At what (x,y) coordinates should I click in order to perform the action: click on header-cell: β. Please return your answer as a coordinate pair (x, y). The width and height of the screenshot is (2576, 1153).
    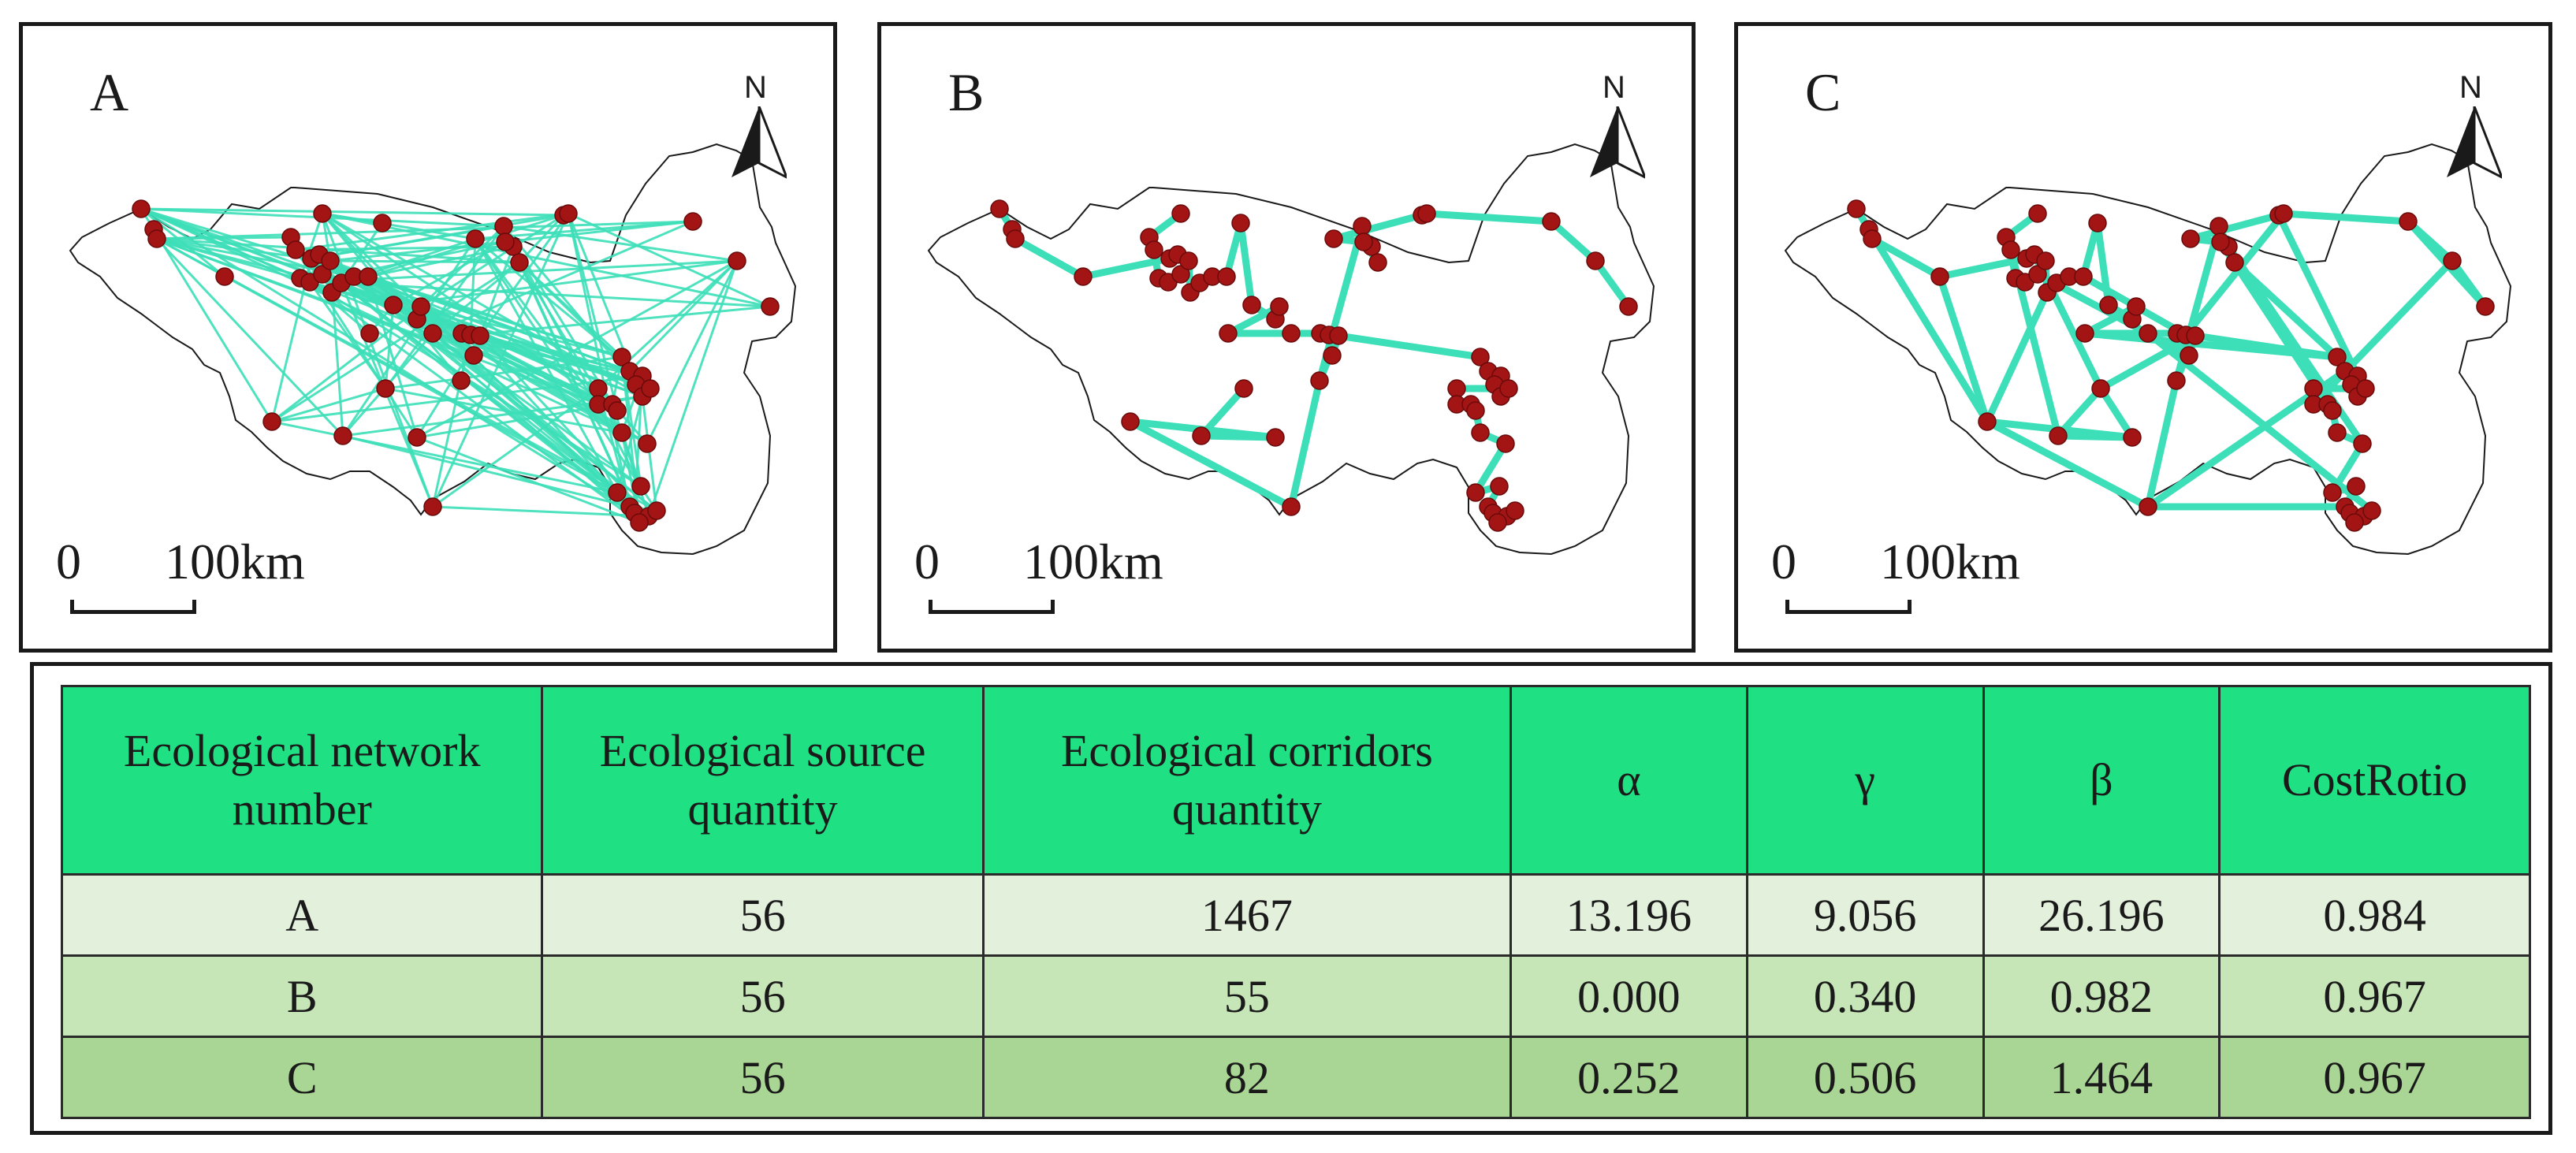
    Looking at the image, I should click on (2101, 780).